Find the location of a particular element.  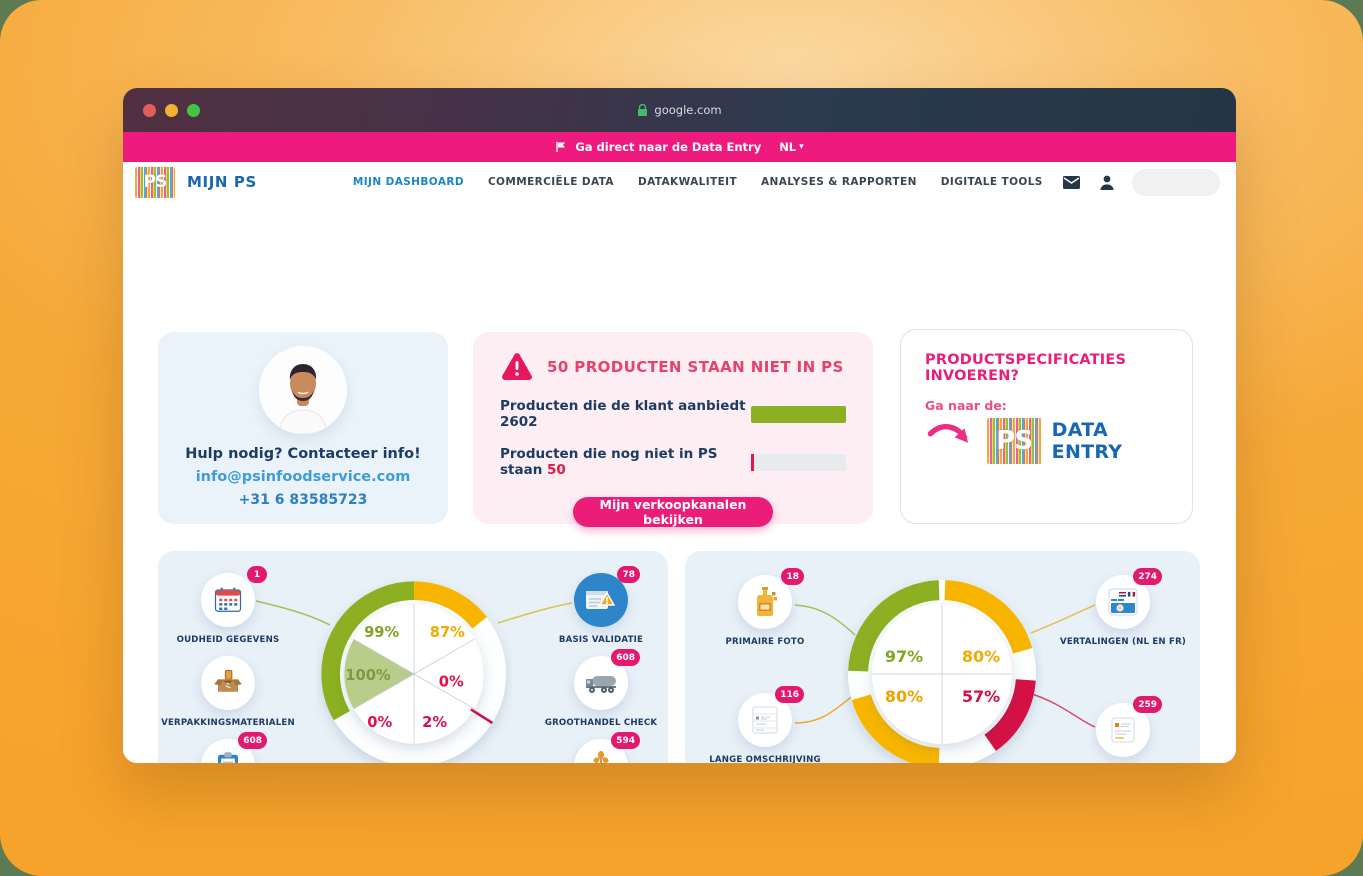

pct-allergenen: 2% is located at coordinates (434, 722).